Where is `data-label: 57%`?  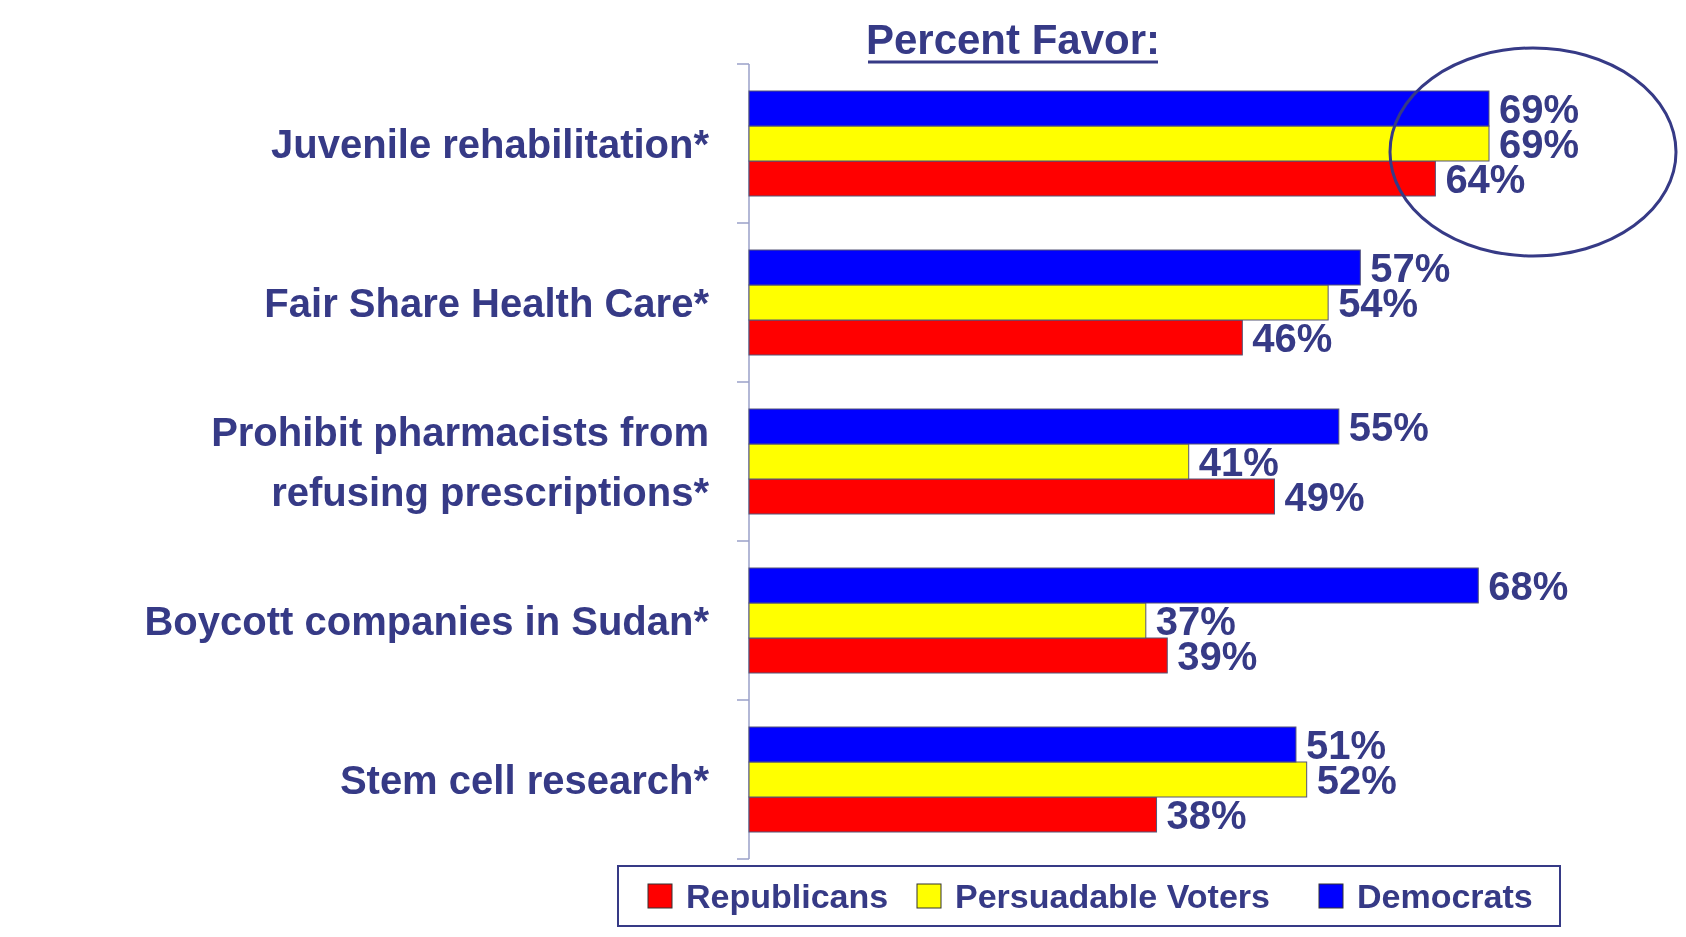 data-label: 57% is located at coordinates (1410, 267).